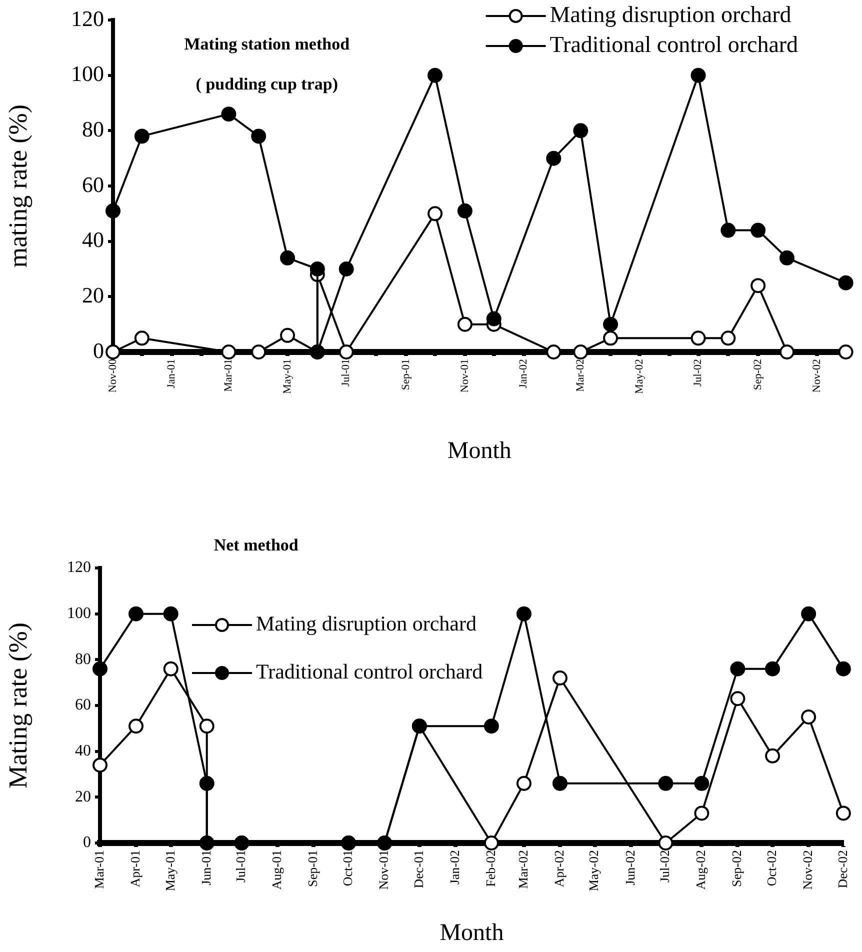 This screenshot has width=862, height=952. I want to click on x-tick-label: Dec-02, so click(842, 869).